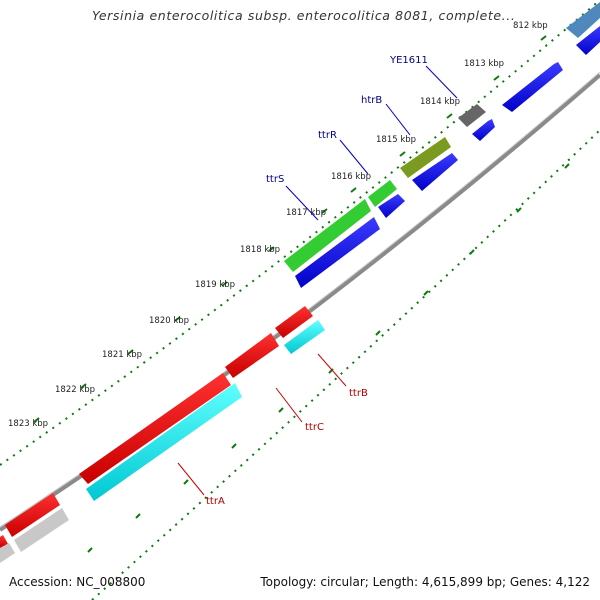 The width and height of the screenshot is (600, 600). What do you see at coordinates (358, 393) in the screenshot?
I see `gene-label-ttrb: ttrB` at bounding box center [358, 393].